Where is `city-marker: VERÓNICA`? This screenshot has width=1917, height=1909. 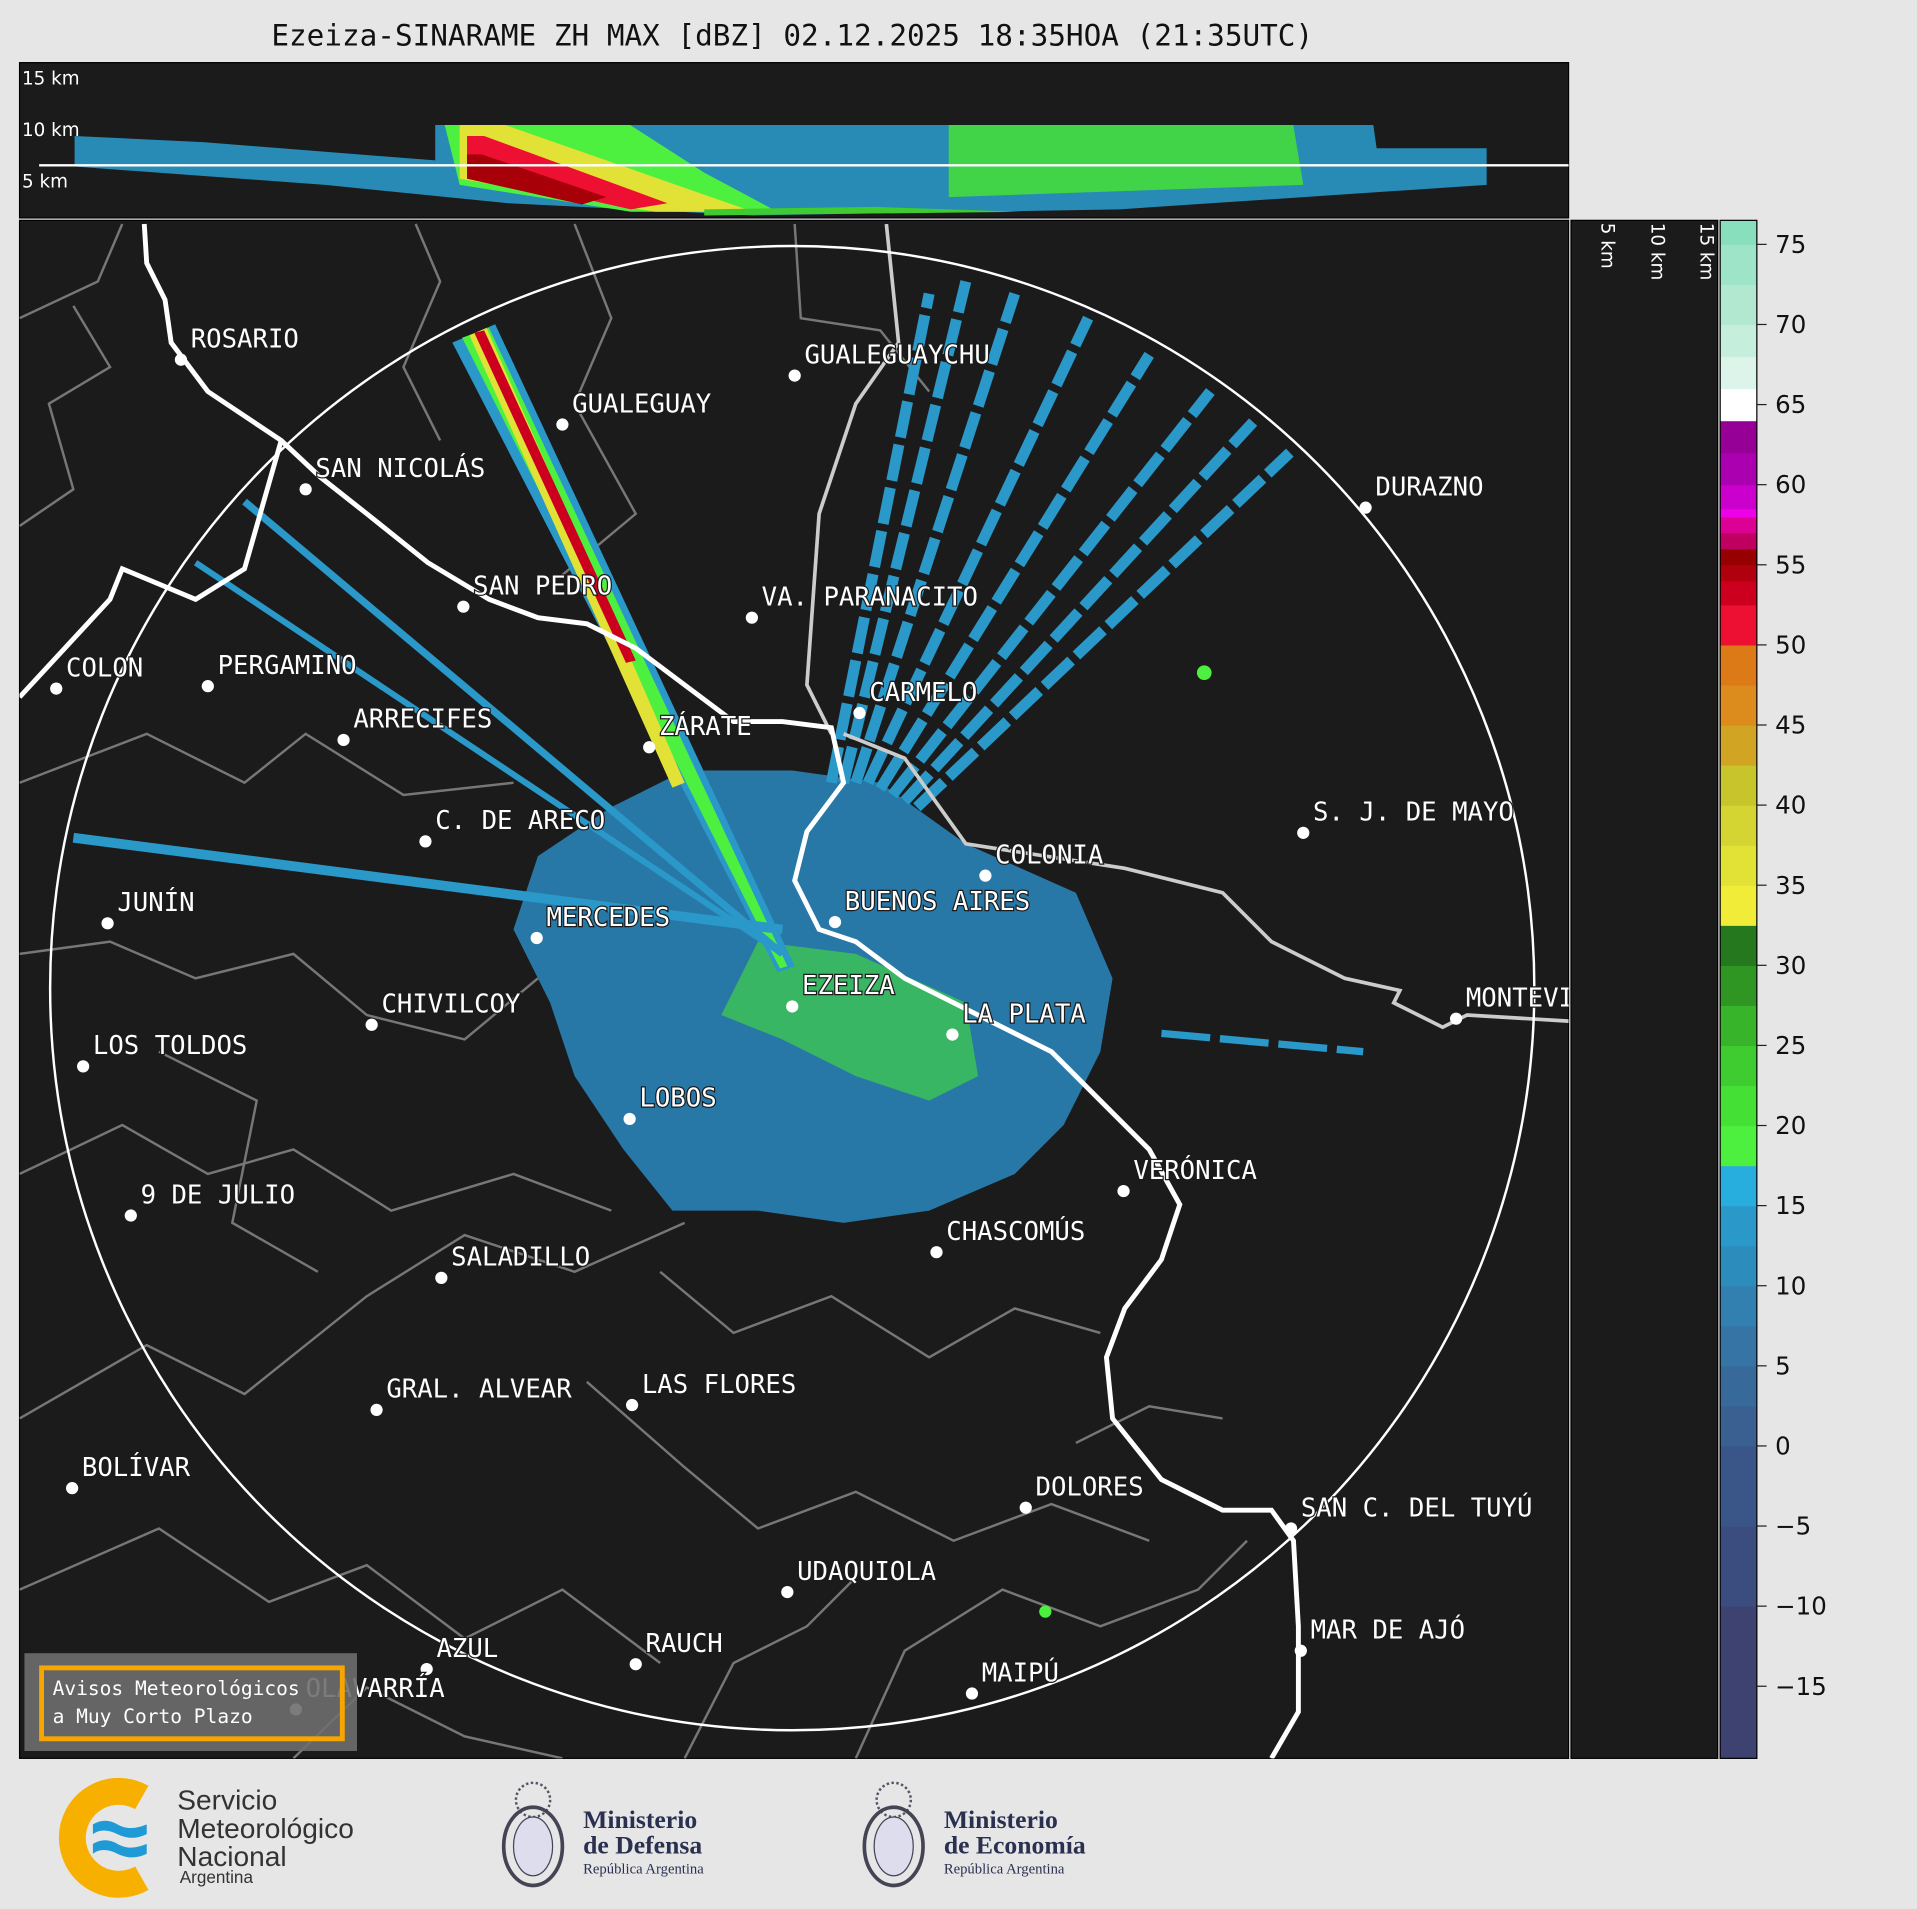 city-marker: VERÓNICA is located at coordinates (1187, 1175).